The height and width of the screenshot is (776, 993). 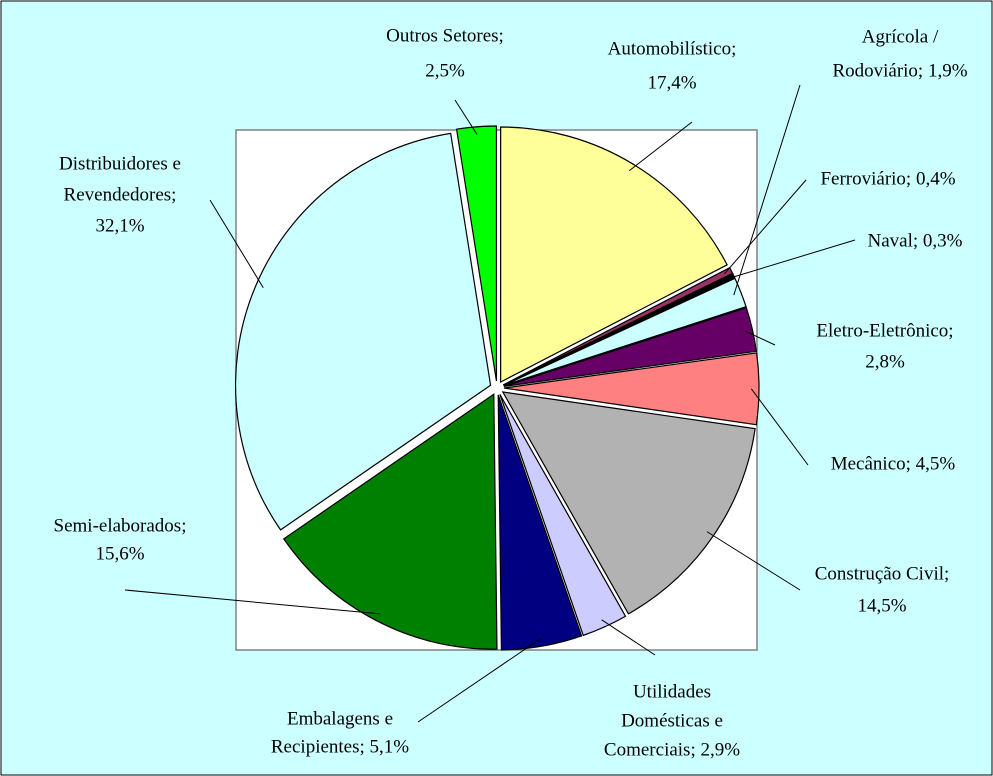 What do you see at coordinates (900, 36) in the screenshot?
I see `data-label: Agrícola /` at bounding box center [900, 36].